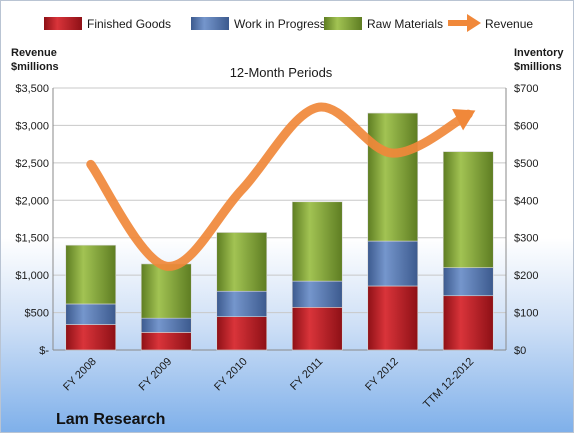  What do you see at coordinates (280, 24) in the screenshot?
I see `legend-label-work-in-progress: Work in Progress` at bounding box center [280, 24].